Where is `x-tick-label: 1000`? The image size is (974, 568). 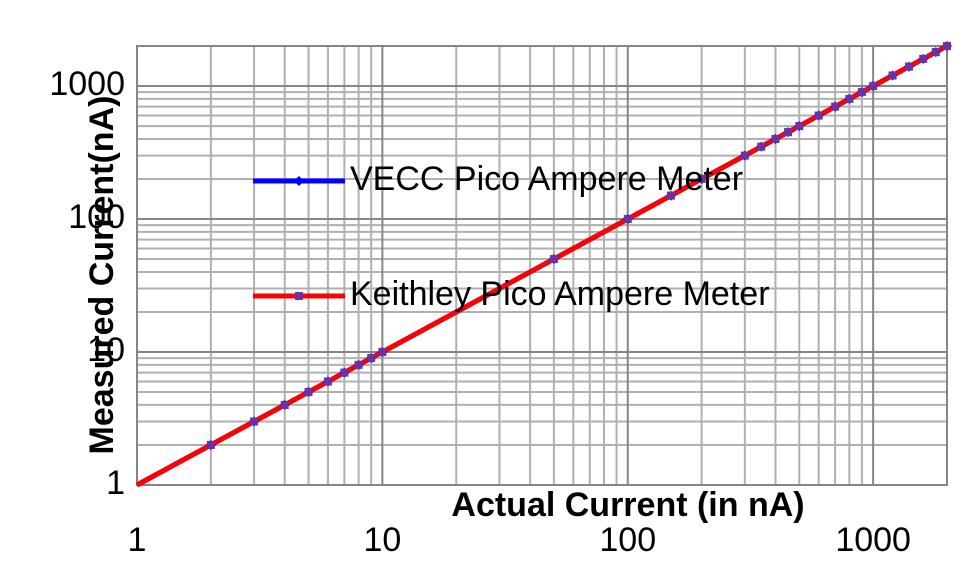
x-tick-label: 1000 is located at coordinates (873, 540).